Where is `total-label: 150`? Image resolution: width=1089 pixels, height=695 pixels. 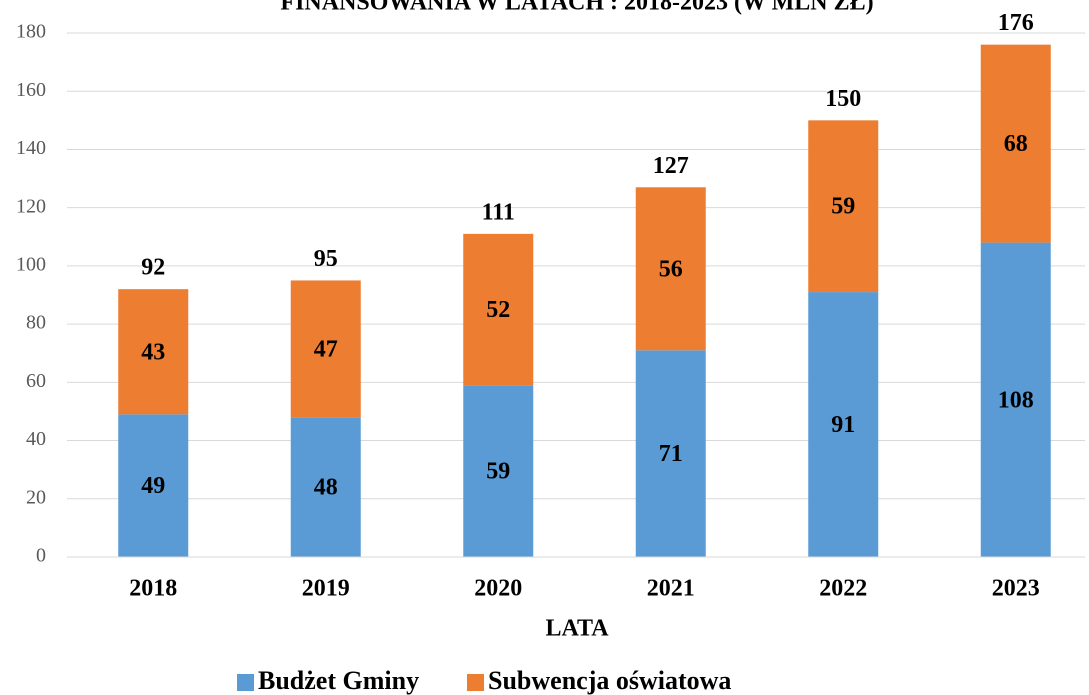 total-label: 150 is located at coordinates (843, 99).